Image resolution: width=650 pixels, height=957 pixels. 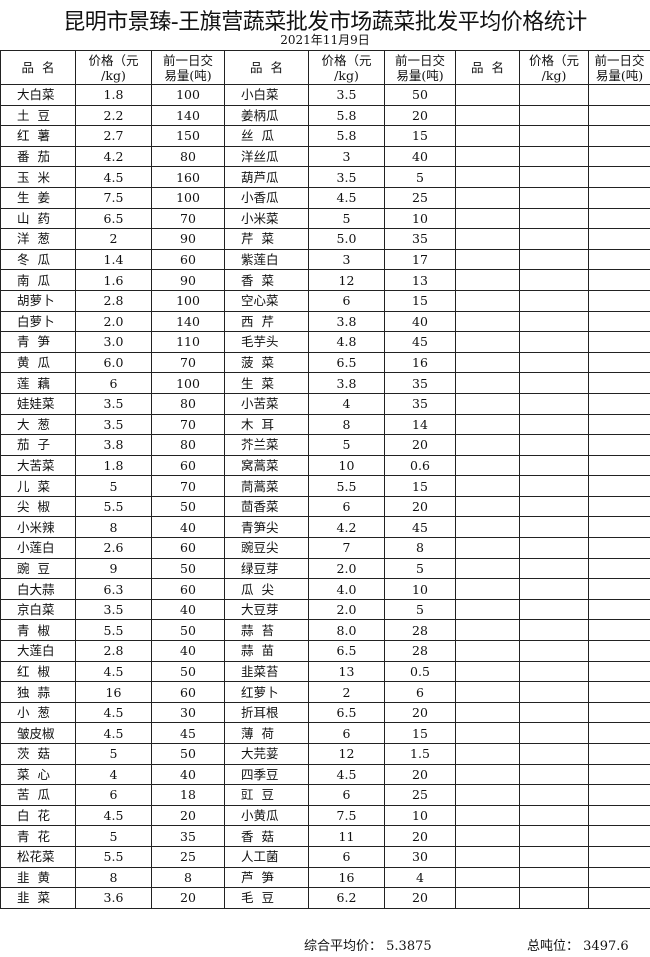 What do you see at coordinates (38, 177) in the screenshot?
I see `cell-name: 玉 米` at bounding box center [38, 177].